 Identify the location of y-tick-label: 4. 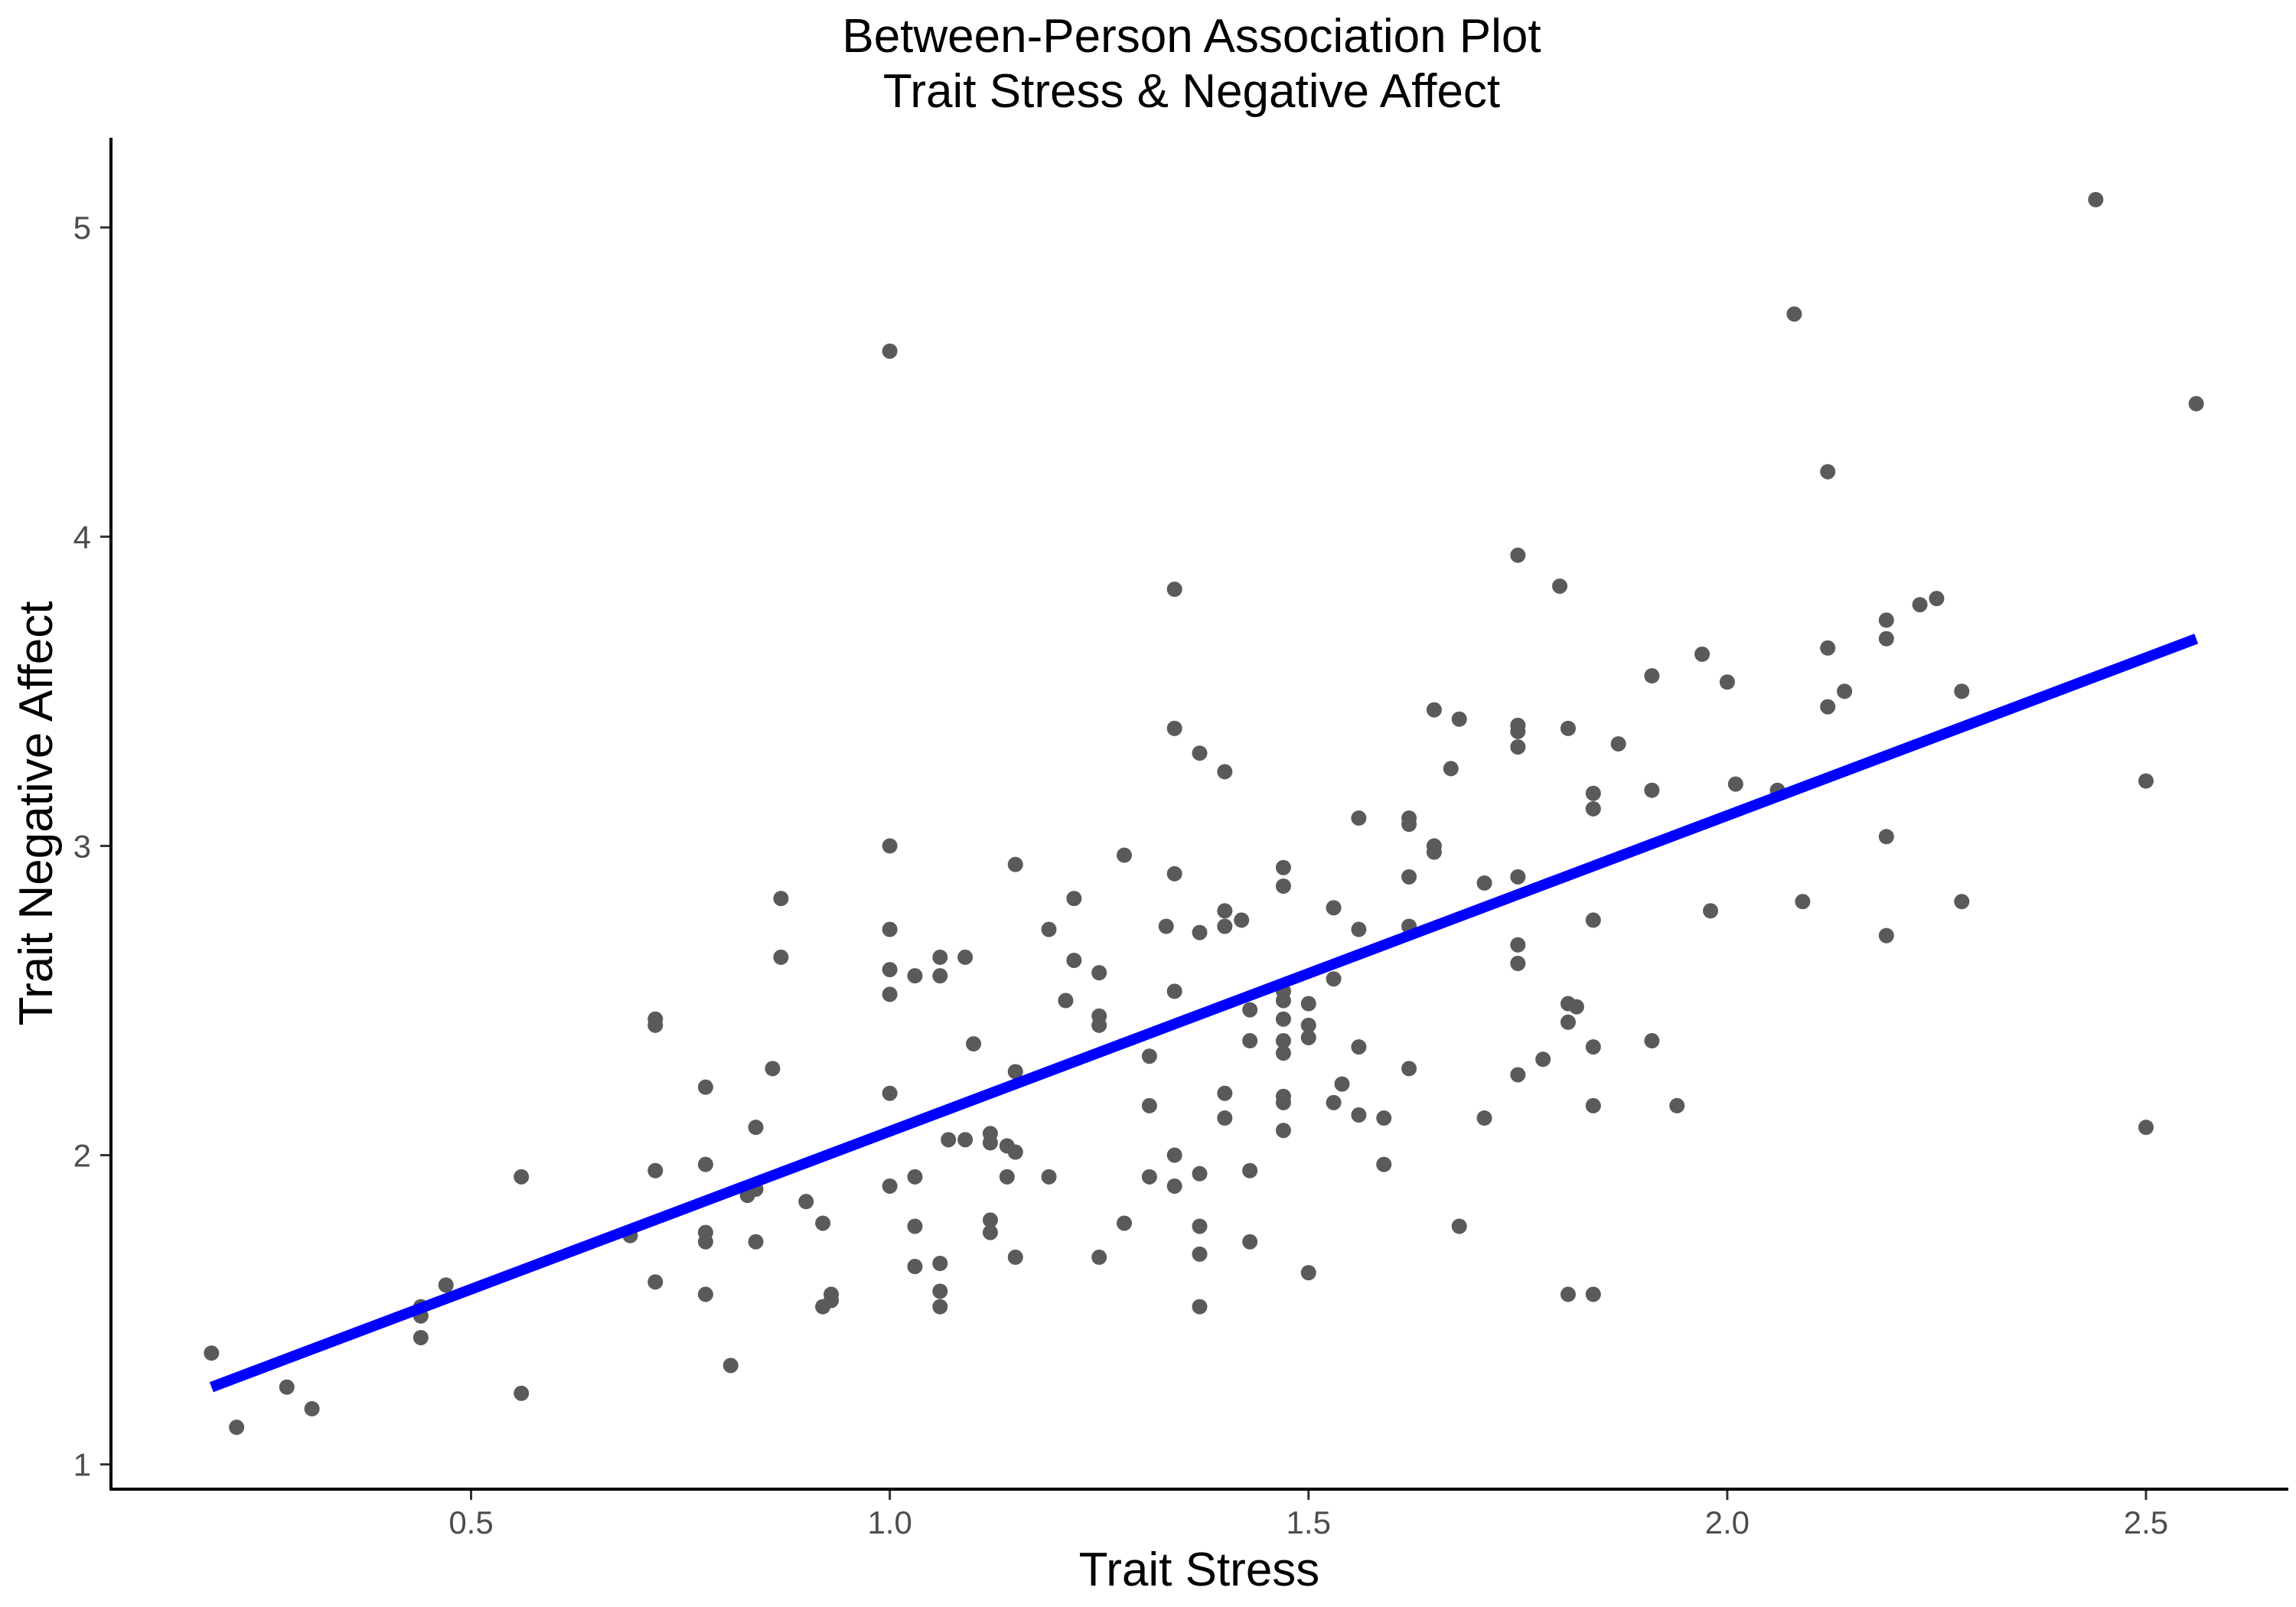
(82, 537).